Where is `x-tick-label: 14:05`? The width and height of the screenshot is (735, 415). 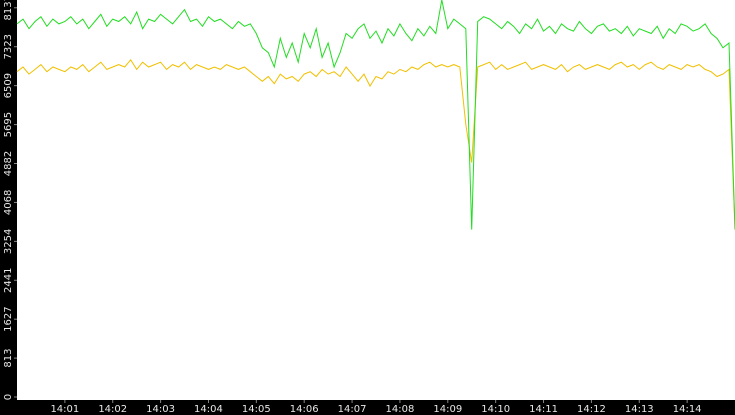
x-tick-label: 14:05 is located at coordinates (256, 409).